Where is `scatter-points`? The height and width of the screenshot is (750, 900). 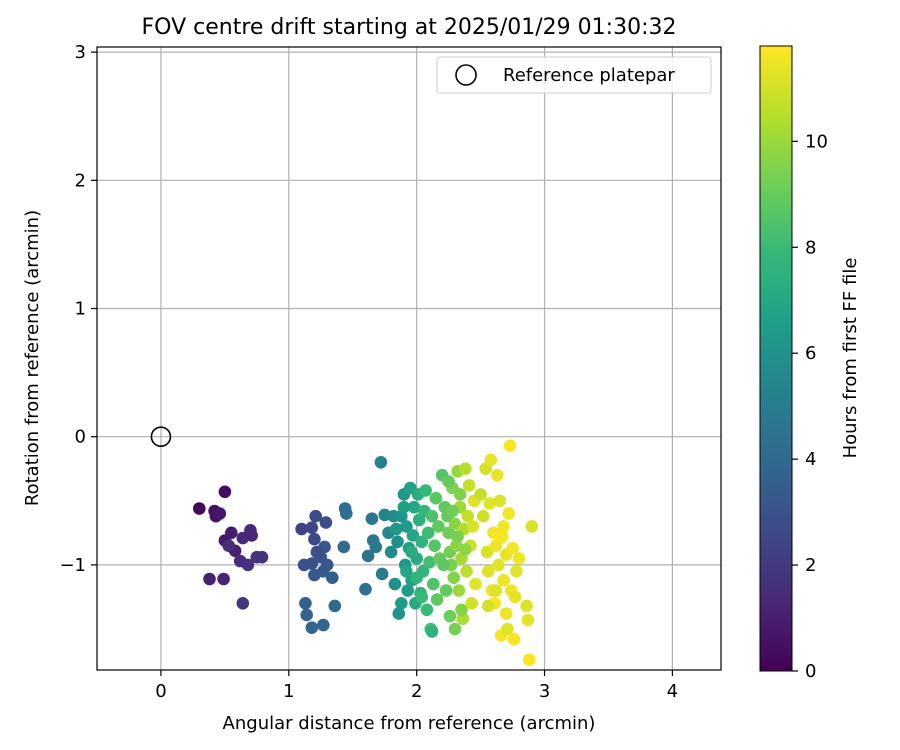 scatter-points is located at coordinates (366, 552).